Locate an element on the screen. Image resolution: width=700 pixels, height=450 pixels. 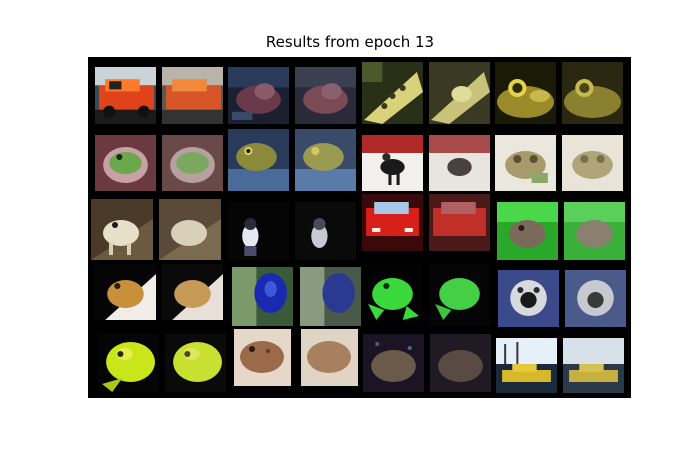
frog-dark-reconstruction is located at coordinates (325, 95).